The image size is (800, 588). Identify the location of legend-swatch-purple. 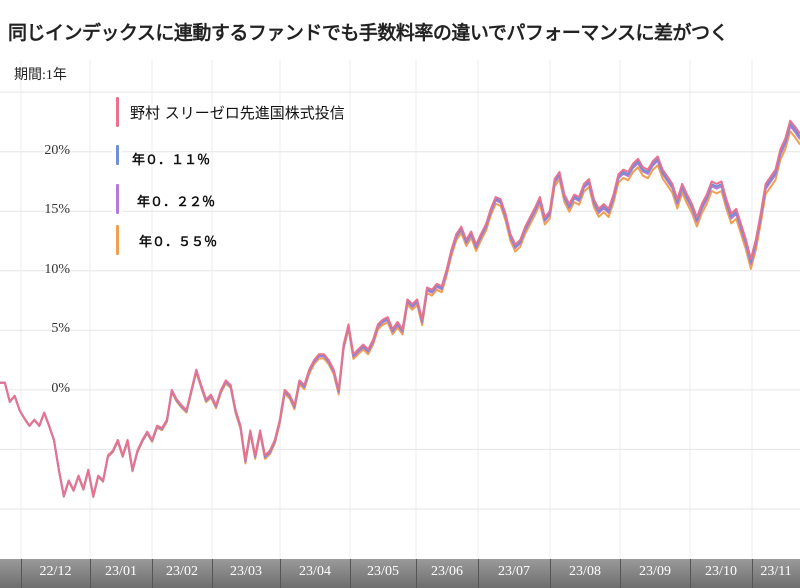
(117, 199).